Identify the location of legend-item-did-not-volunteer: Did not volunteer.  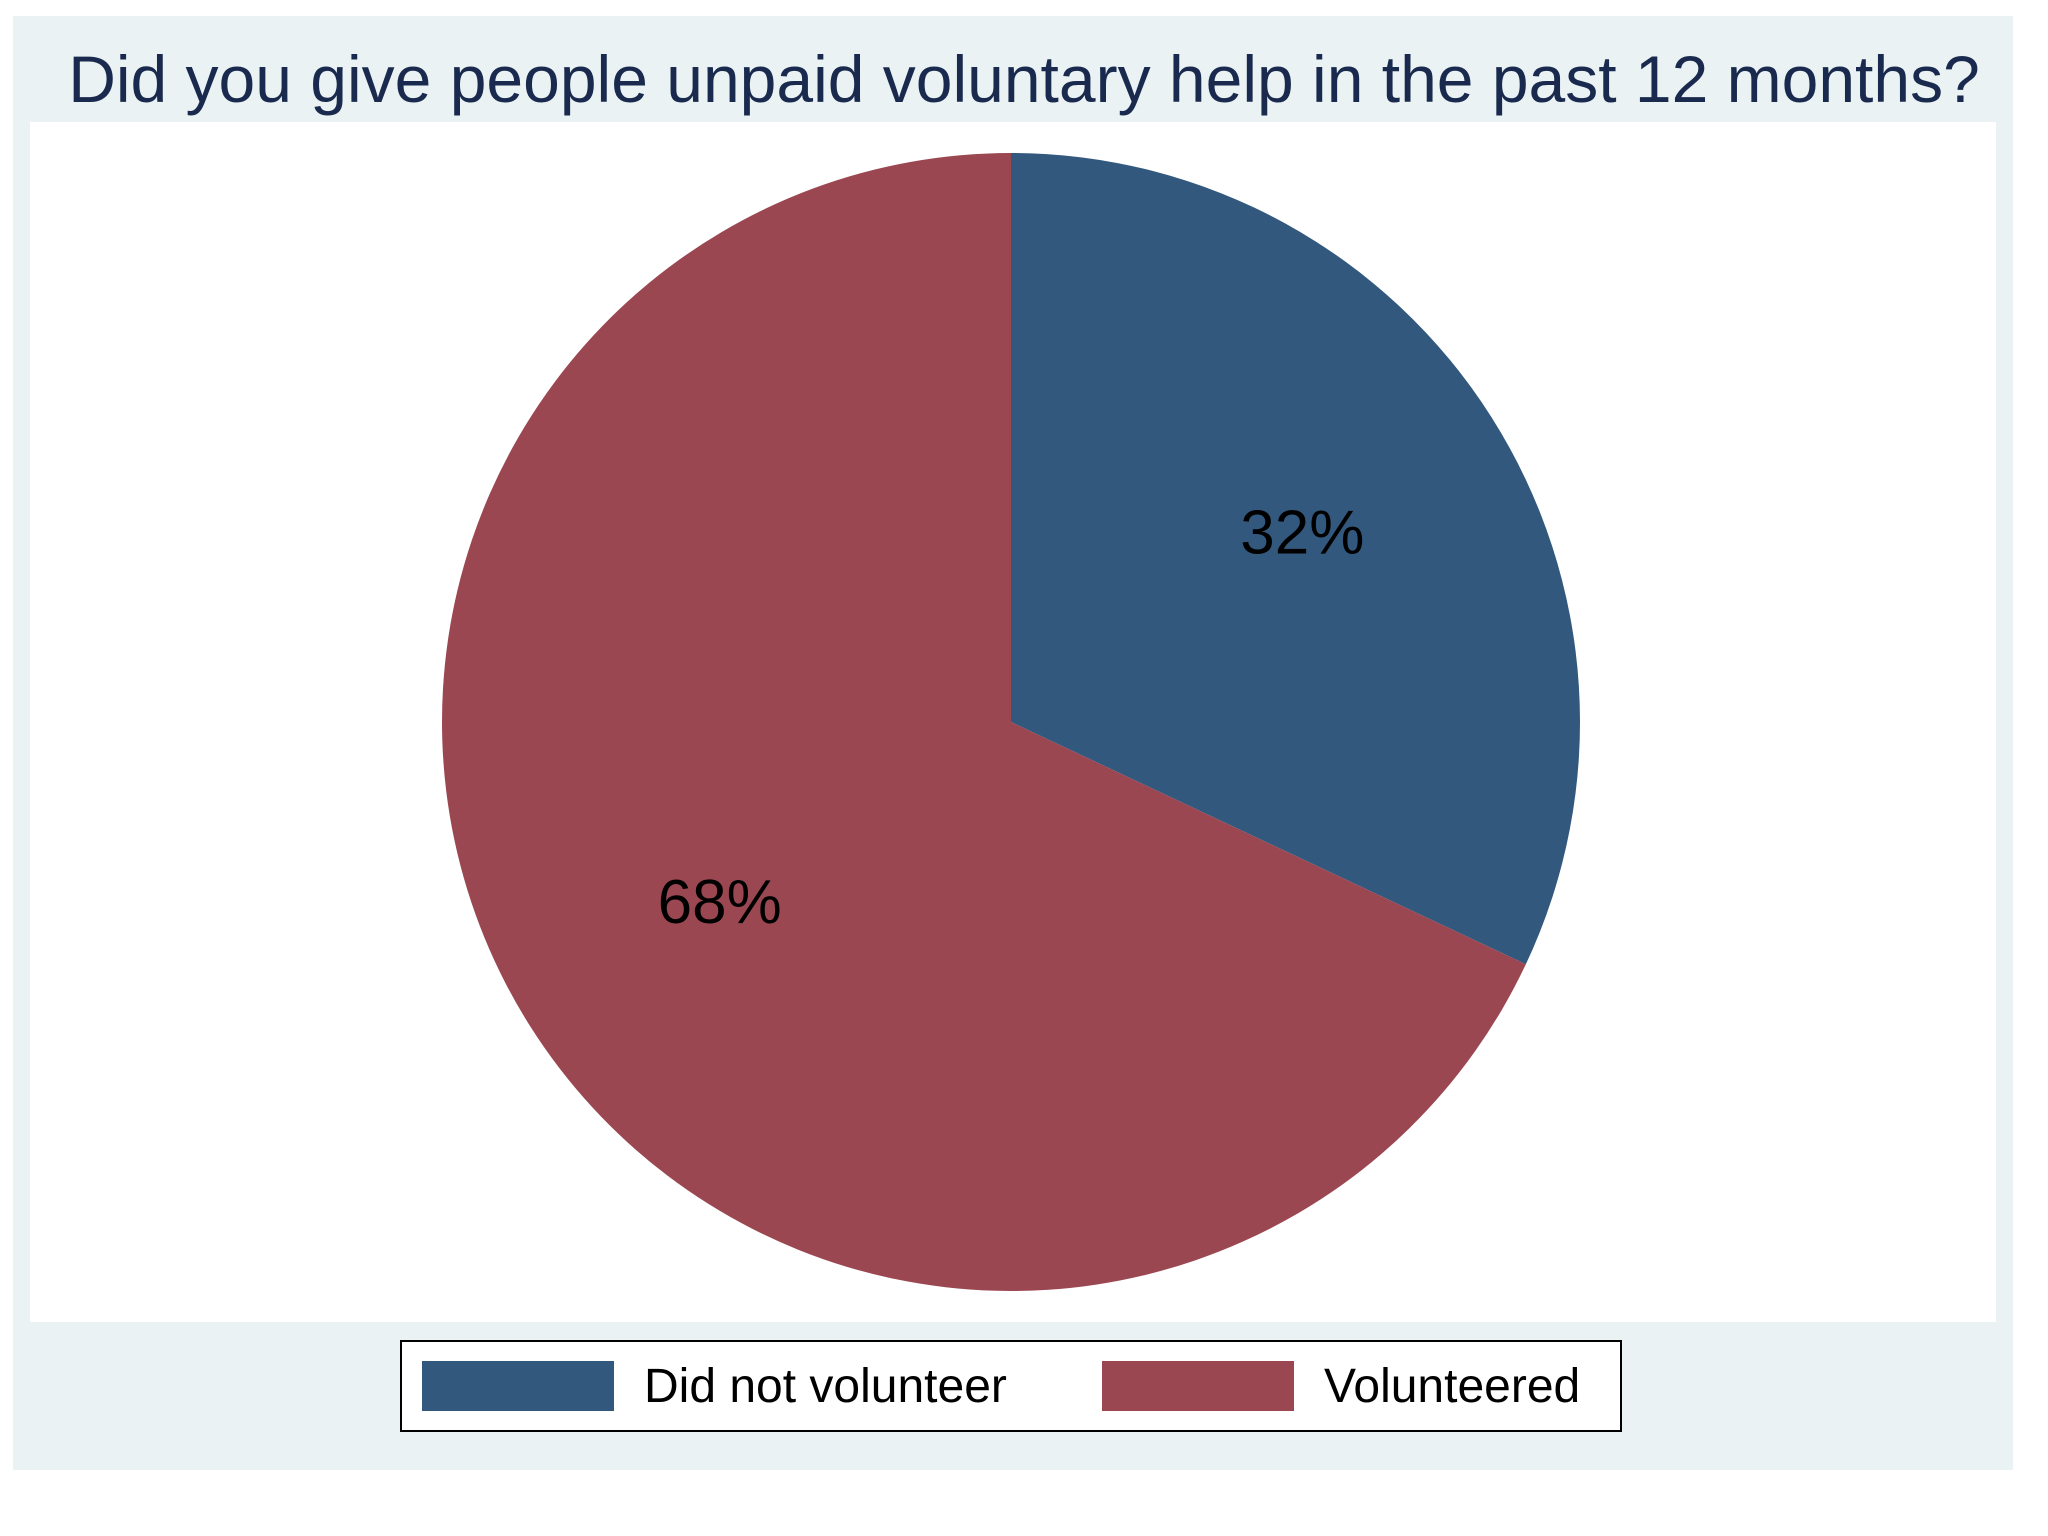
(714, 1386).